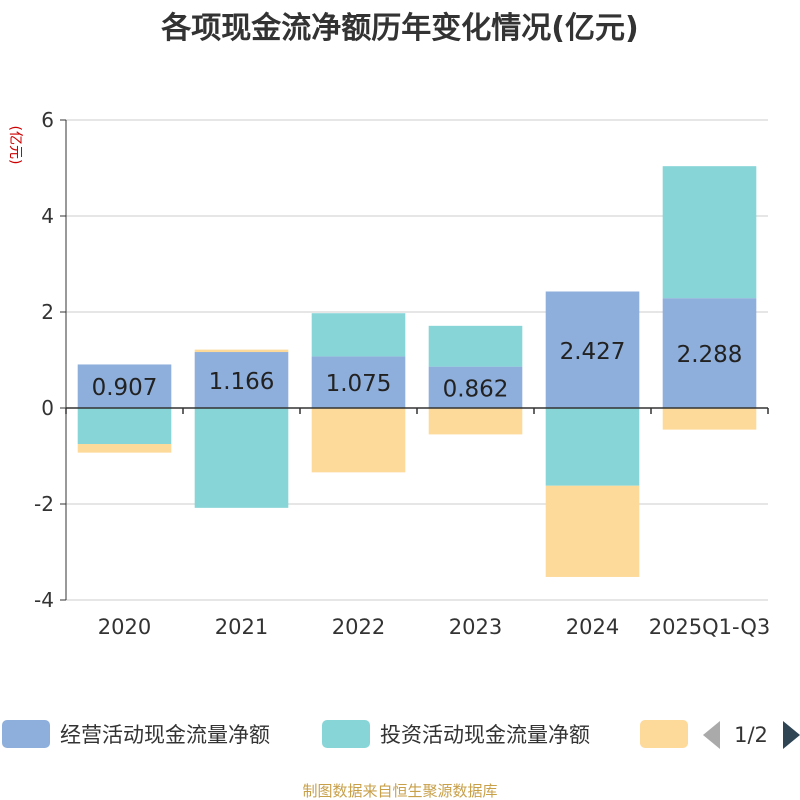 Image resolution: width=800 pixels, height=800 pixels. Describe the element at coordinates (241, 458) in the screenshot. I see `bar-series-2-2021` at that location.